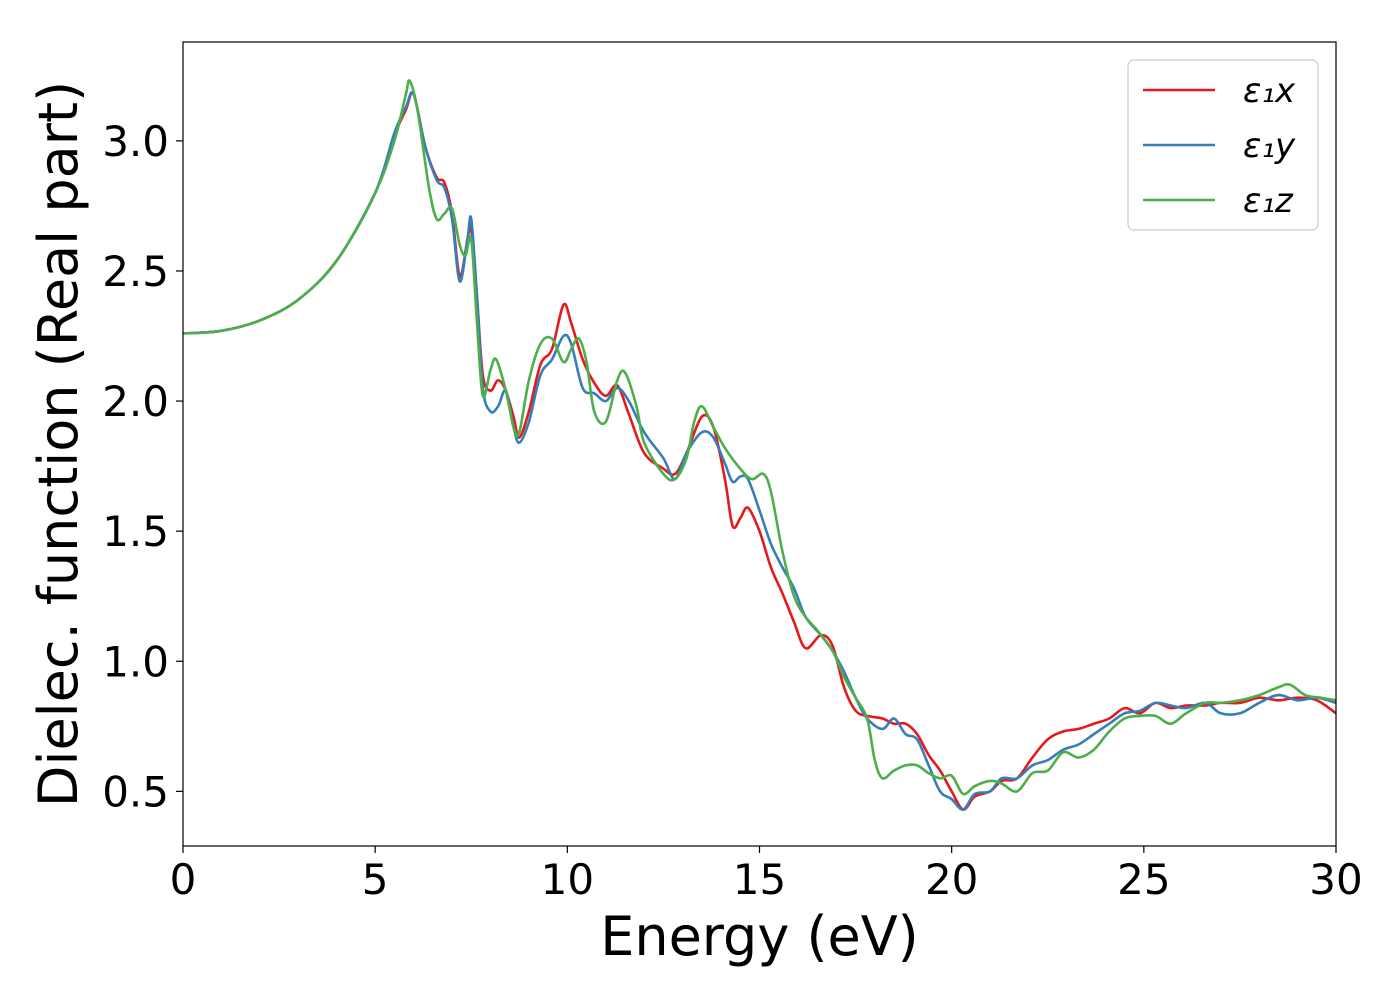  I want to click on legend-box, so click(1223, 145).